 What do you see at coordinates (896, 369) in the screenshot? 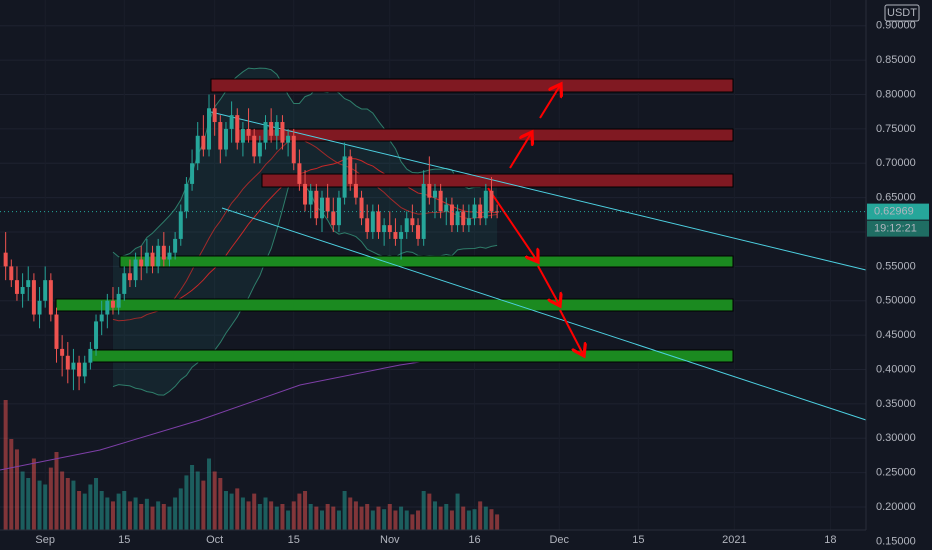
I see `y-tick-label: 0.40000` at bounding box center [896, 369].